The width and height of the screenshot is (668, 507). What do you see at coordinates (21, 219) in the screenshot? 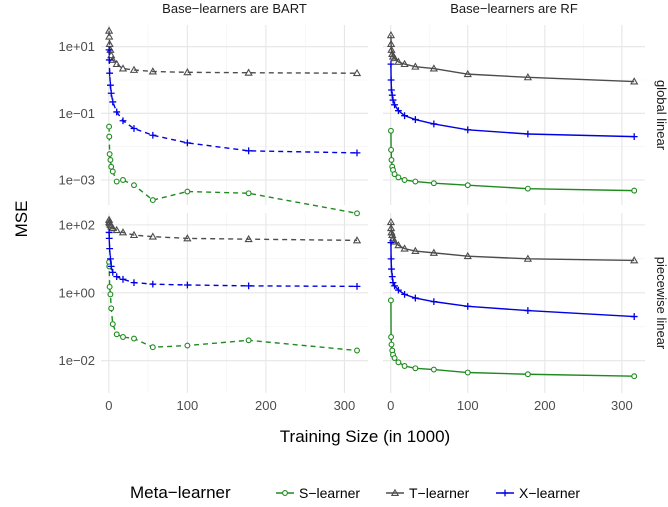
I see `y-axis-title: MSE` at bounding box center [21, 219].